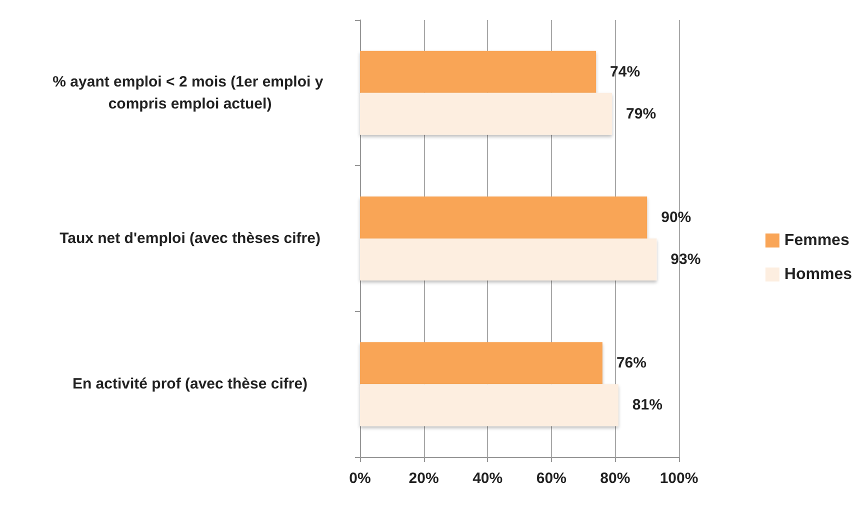 Image resolution: width=867 pixels, height=515 pixels. Describe the element at coordinates (631, 363) in the screenshot. I see `data-label: 76%` at that location.